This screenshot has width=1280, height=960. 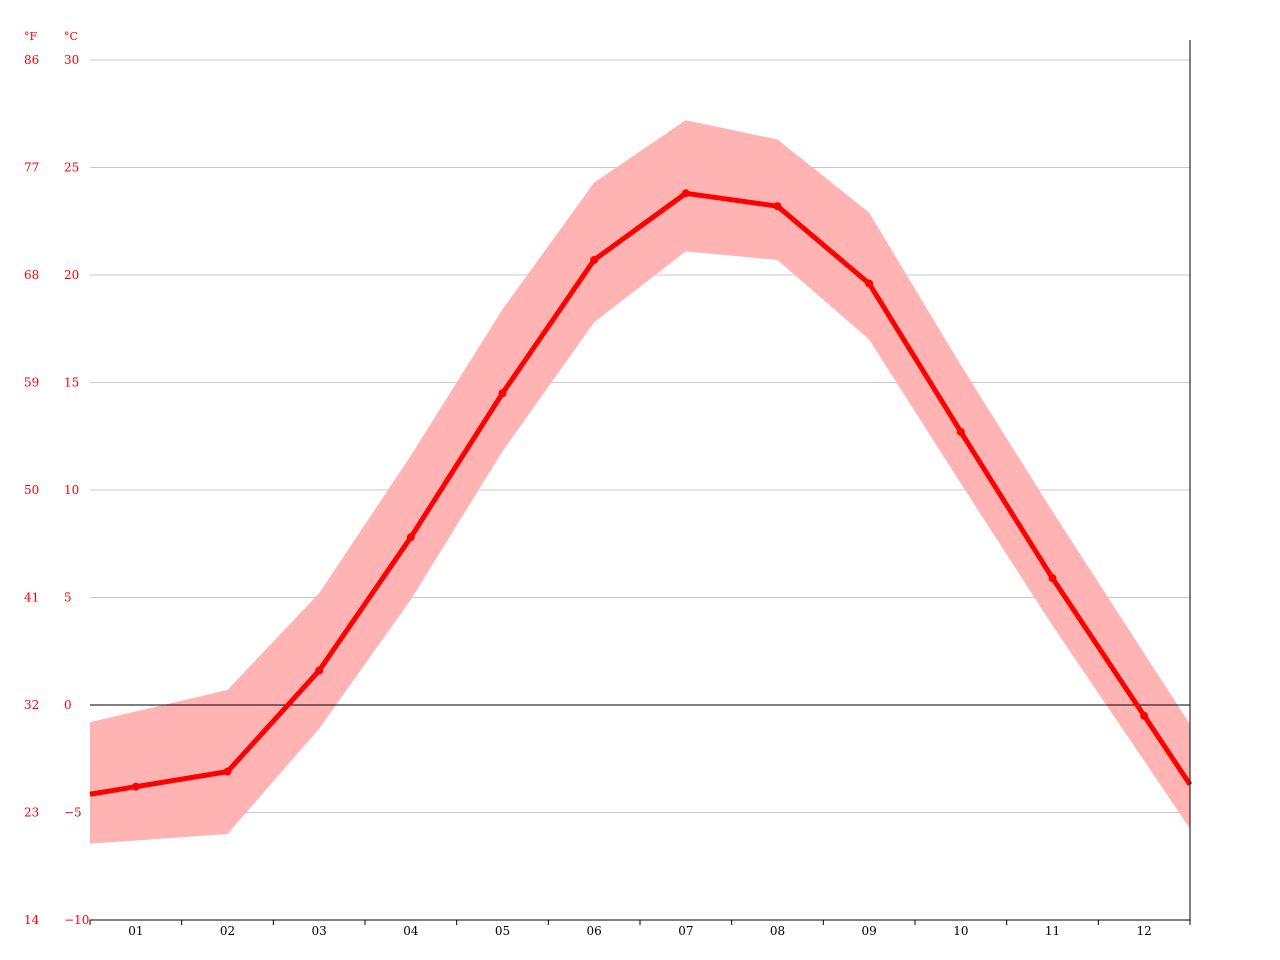 What do you see at coordinates (31, 383) in the screenshot?
I see `fahrenheit-tick-label: 59` at bounding box center [31, 383].